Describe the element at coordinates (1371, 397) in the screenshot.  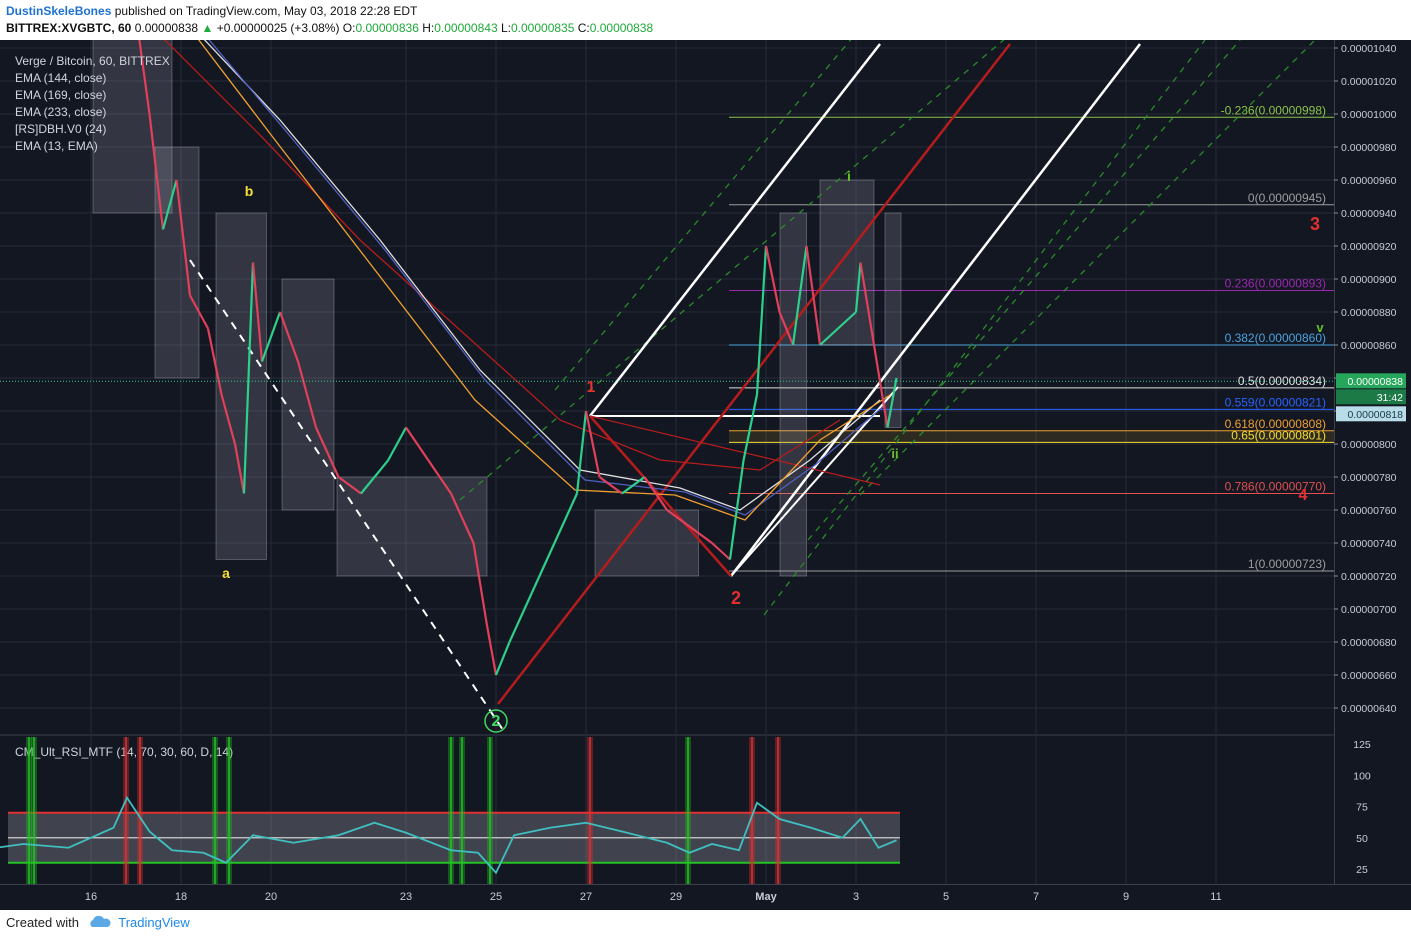
I see `price-tag` at that location.